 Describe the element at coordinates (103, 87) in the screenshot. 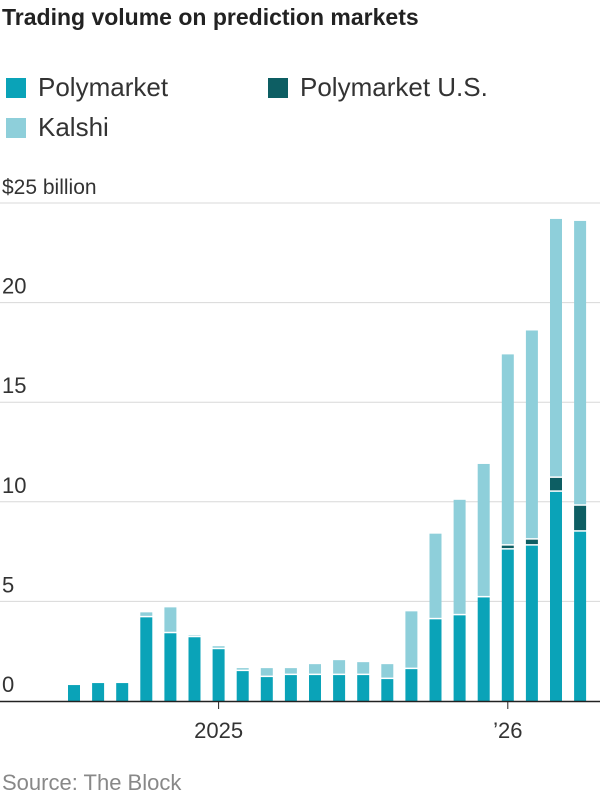

I see `legend-label-polymarket: Polymarket` at that location.